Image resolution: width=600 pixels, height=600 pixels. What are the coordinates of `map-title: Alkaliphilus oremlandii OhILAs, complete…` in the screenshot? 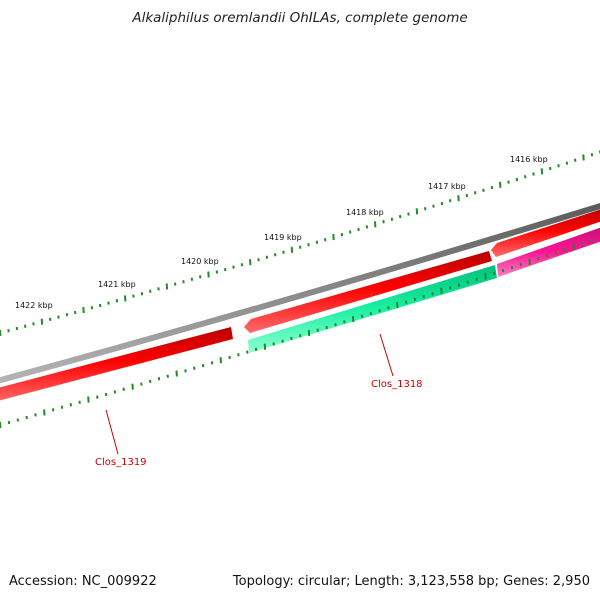 It's located at (300, 18).